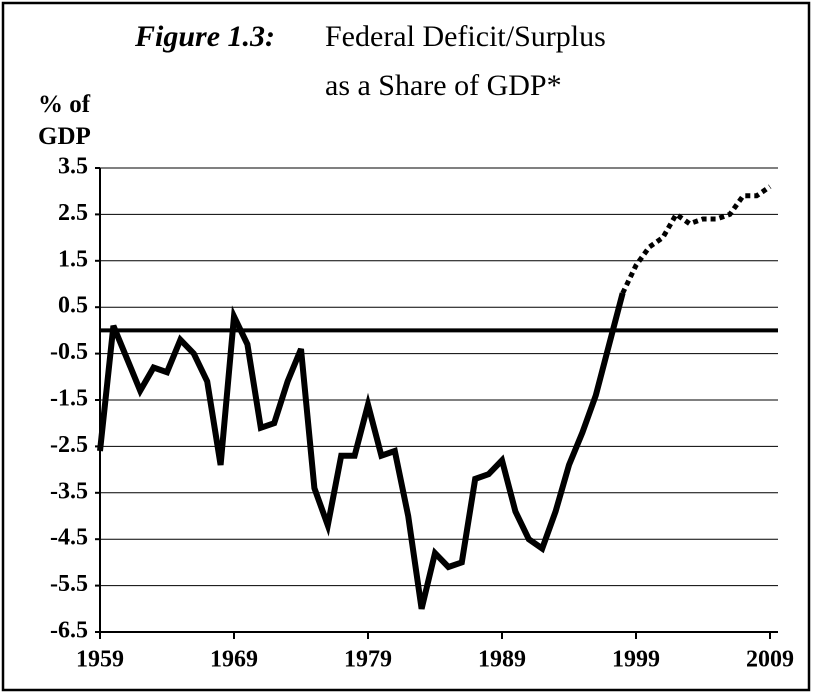 The width and height of the screenshot is (813, 694). Describe the element at coordinates (69, 584) in the screenshot. I see `y-tick-label: -5.5` at that location.